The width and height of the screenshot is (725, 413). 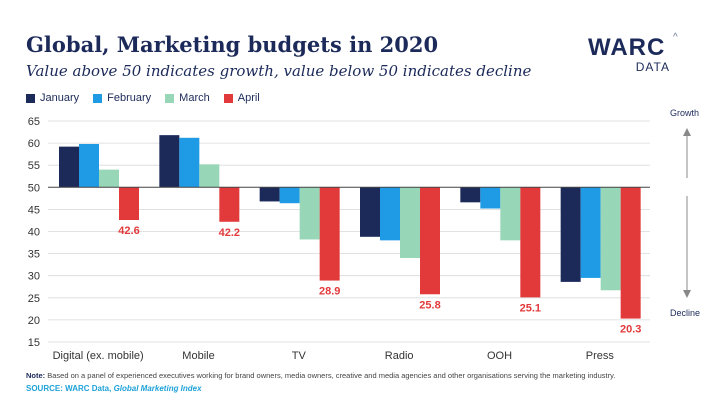 What do you see at coordinates (499, 356) in the screenshot?
I see `x-tick-label: OOH` at bounding box center [499, 356].